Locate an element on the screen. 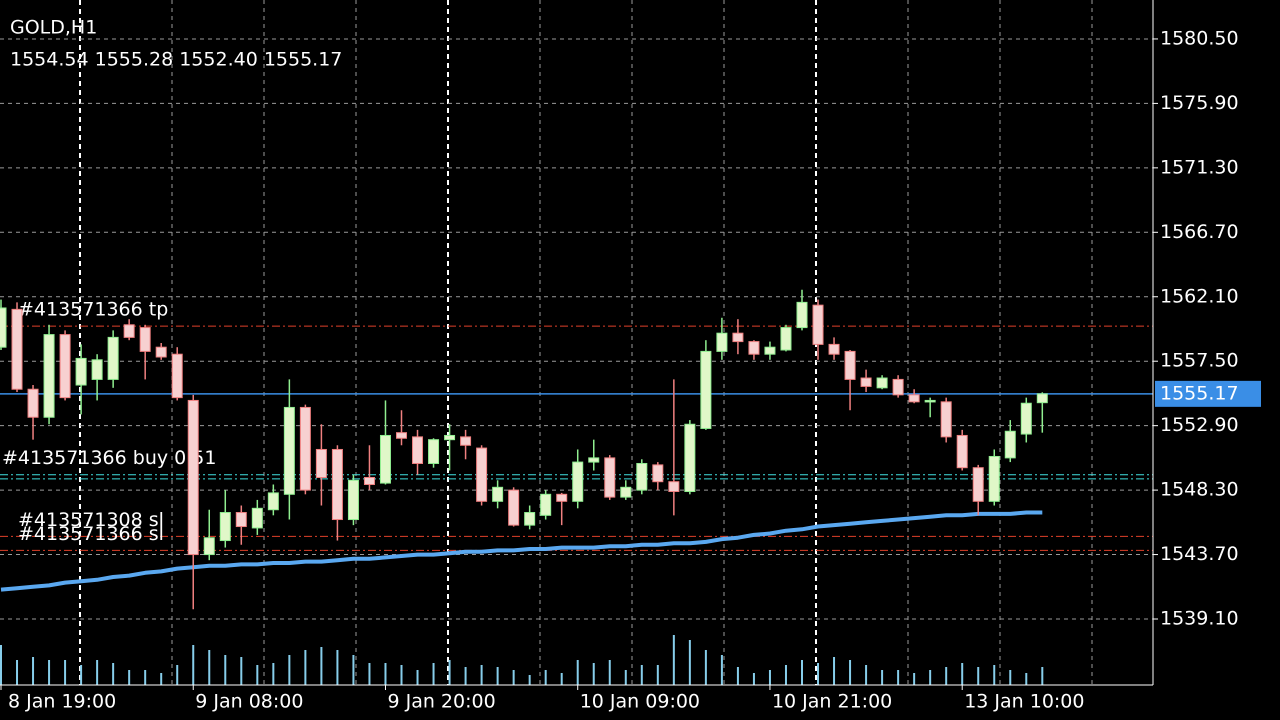 This screenshot has width=1280, height=720. order-level-label: #413571366 buy 0.51 is located at coordinates (109, 458).